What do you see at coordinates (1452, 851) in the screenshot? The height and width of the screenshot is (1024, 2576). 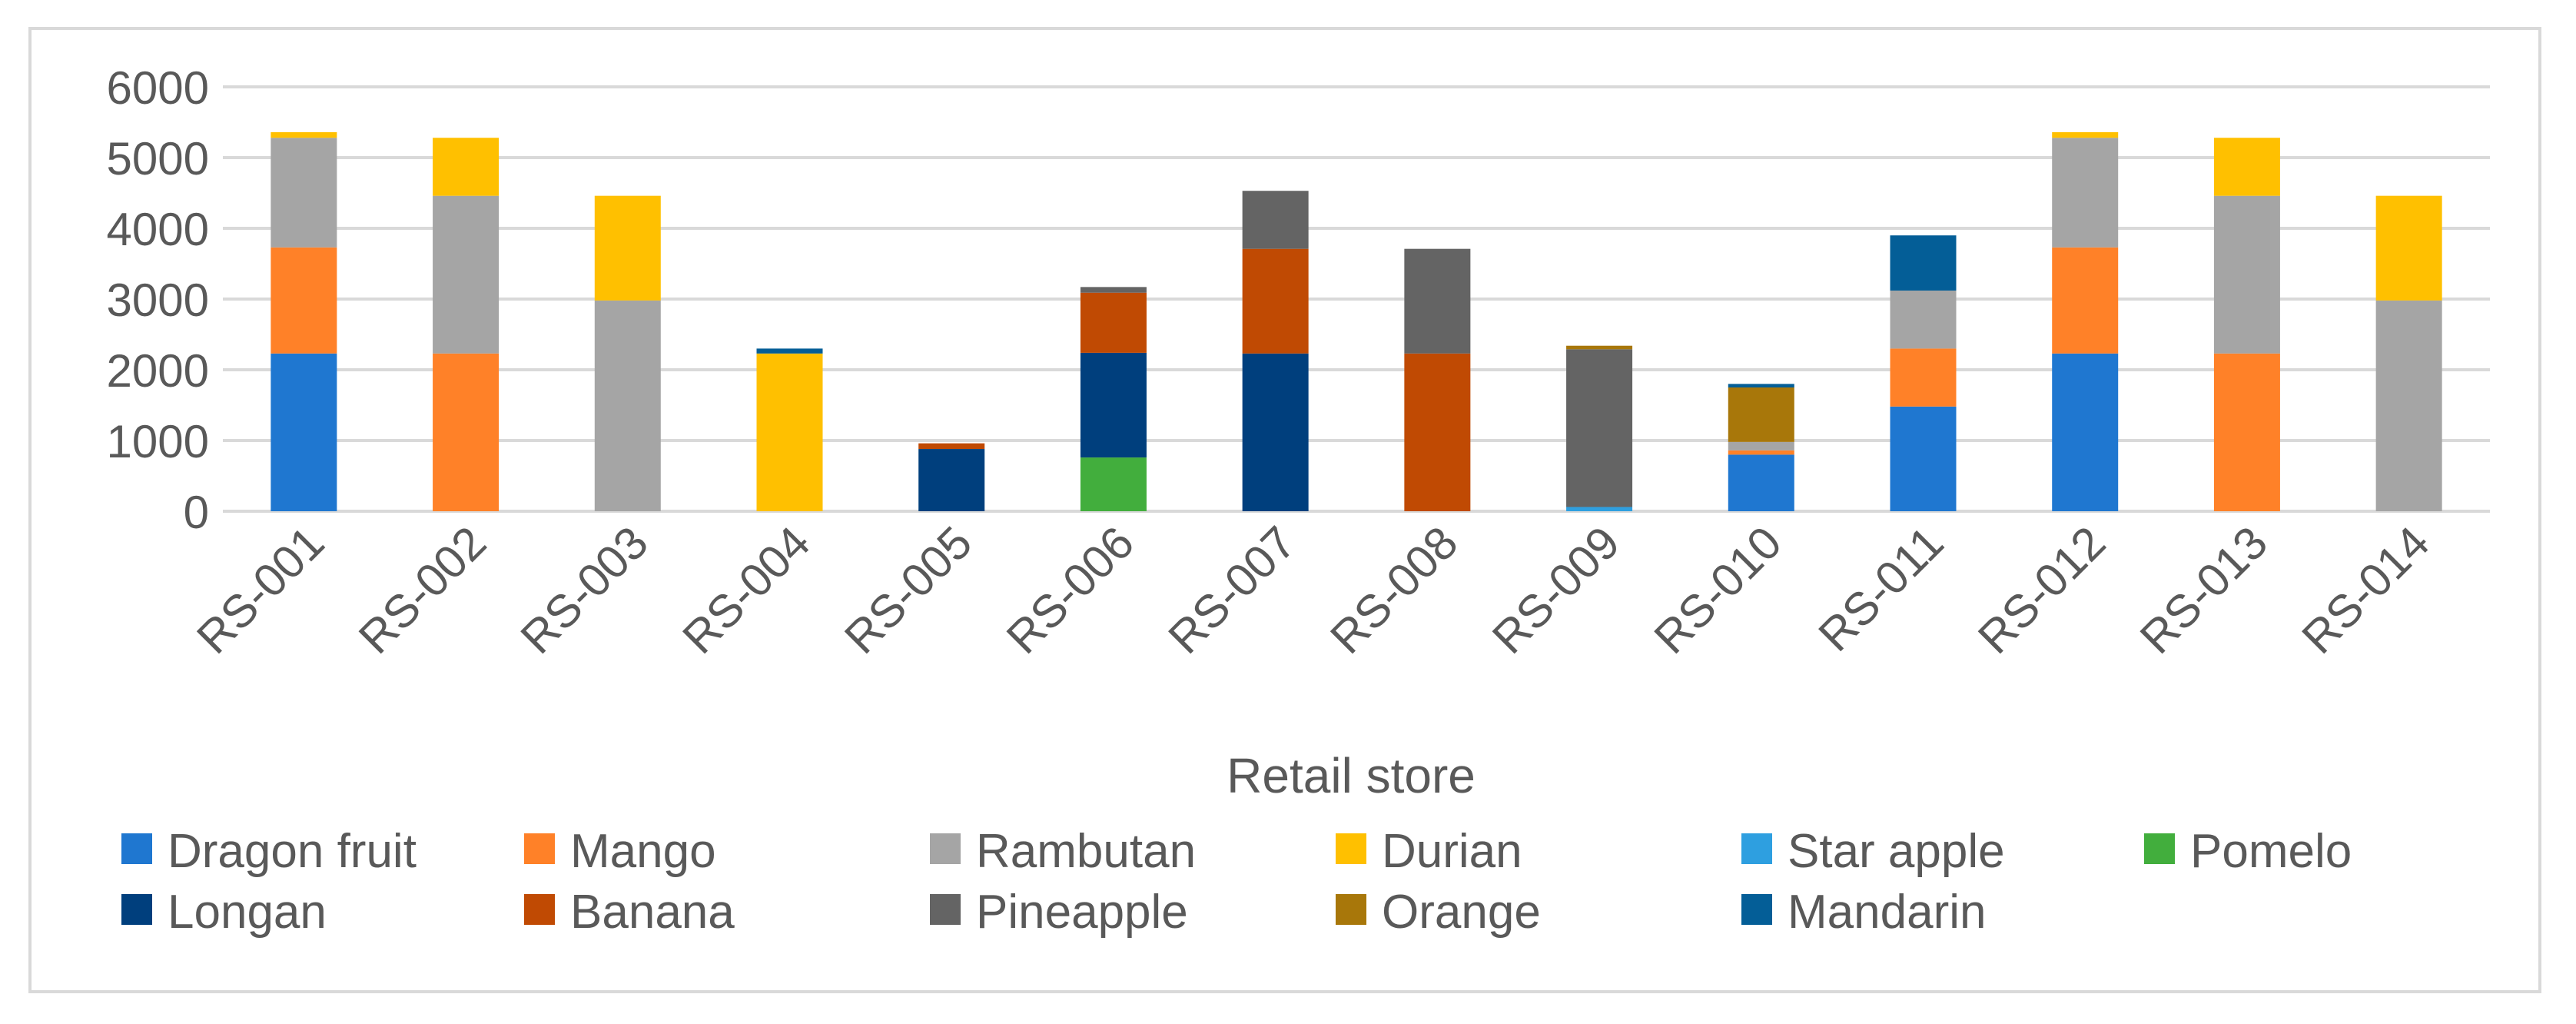 I see `legend-label: Durian` at bounding box center [1452, 851].